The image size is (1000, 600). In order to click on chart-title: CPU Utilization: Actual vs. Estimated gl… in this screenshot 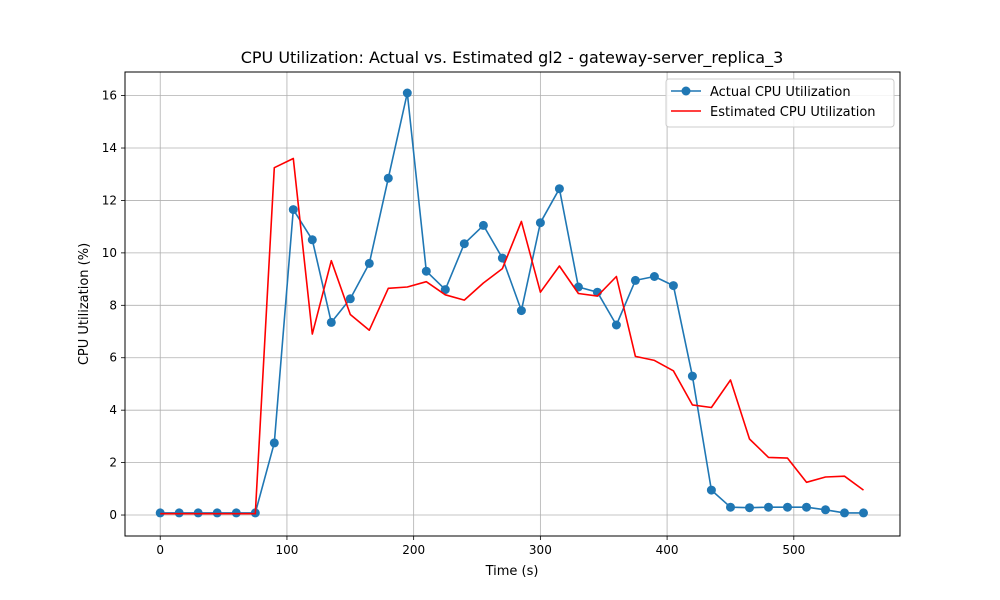, I will do `click(512, 58)`.